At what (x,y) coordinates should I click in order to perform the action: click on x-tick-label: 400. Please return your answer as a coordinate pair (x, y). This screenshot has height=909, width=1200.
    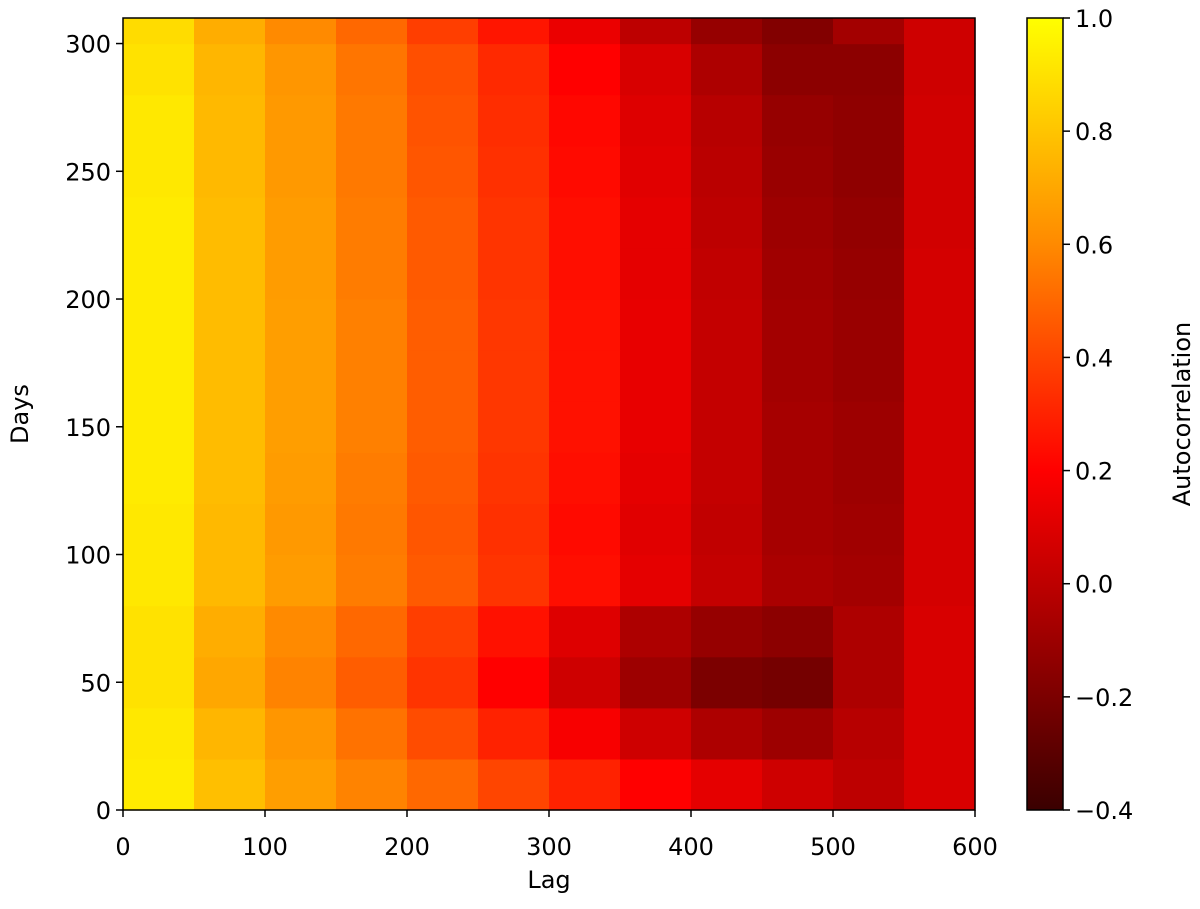
    Looking at the image, I should click on (691, 847).